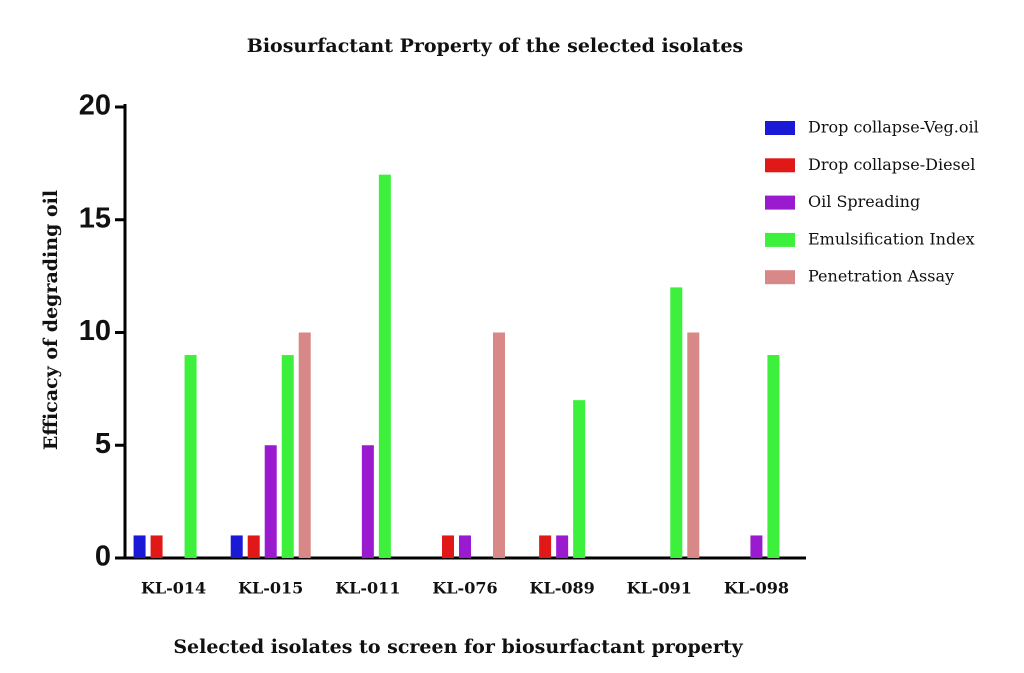 This screenshot has height=673, width=1024. Describe the element at coordinates (173, 588) in the screenshot. I see `x-tick-label: KL-014` at that location.